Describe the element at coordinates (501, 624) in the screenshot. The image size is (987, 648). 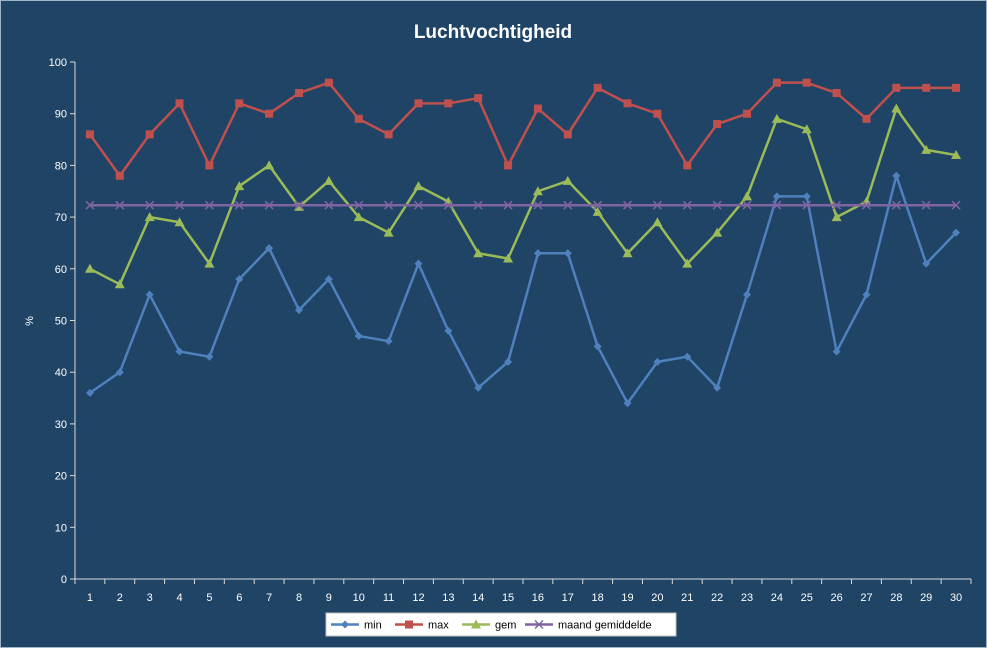
I see `legend-box` at that location.